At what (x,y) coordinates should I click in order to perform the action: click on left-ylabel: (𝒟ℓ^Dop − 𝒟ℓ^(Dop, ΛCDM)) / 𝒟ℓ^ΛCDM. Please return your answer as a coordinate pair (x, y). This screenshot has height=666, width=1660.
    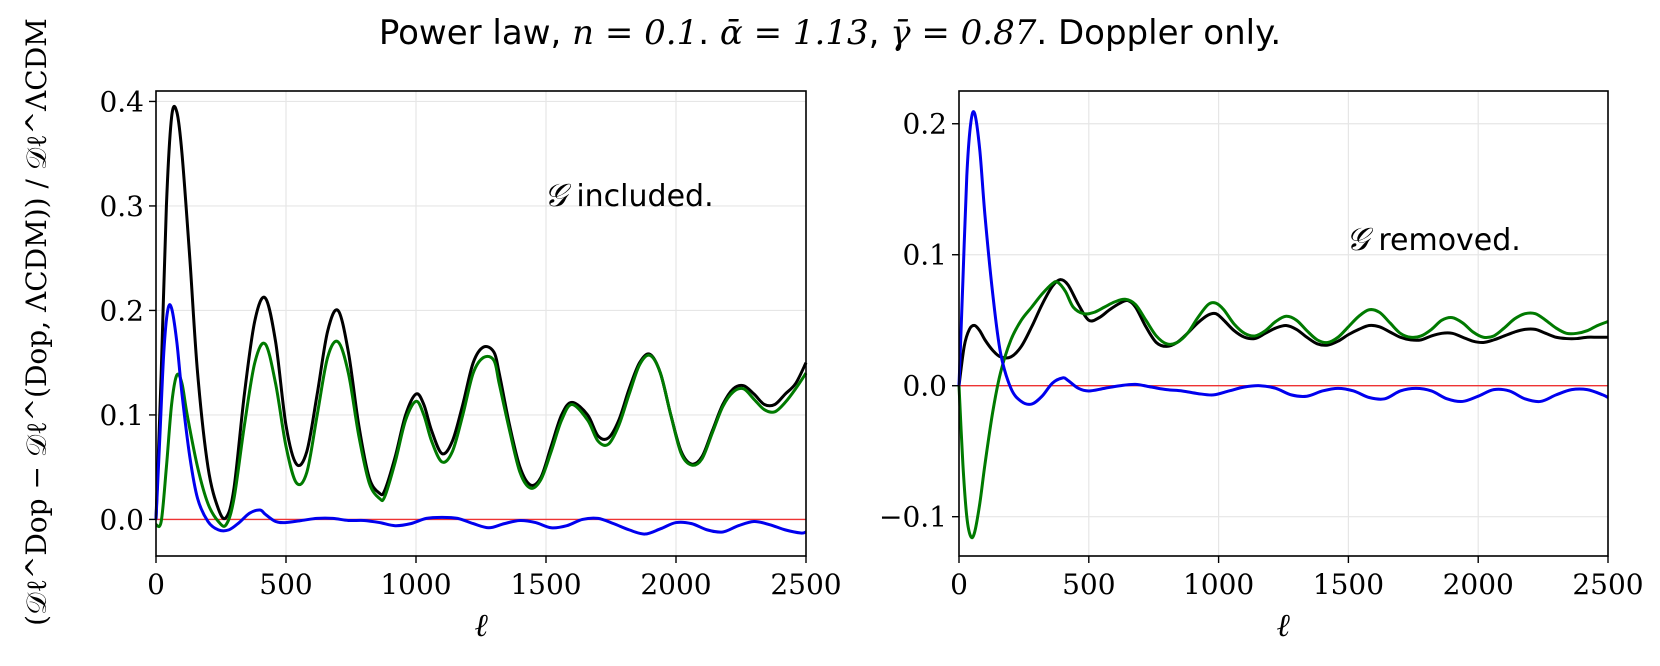
    Looking at the image, I should click on (36, 322).